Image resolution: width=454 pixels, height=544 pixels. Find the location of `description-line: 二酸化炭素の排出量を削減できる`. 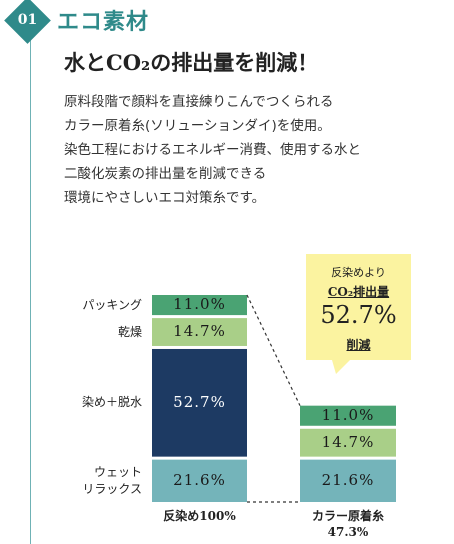

description-line: 二酸化炭素の排出量を削減できる is located at coordinates (165, 174).